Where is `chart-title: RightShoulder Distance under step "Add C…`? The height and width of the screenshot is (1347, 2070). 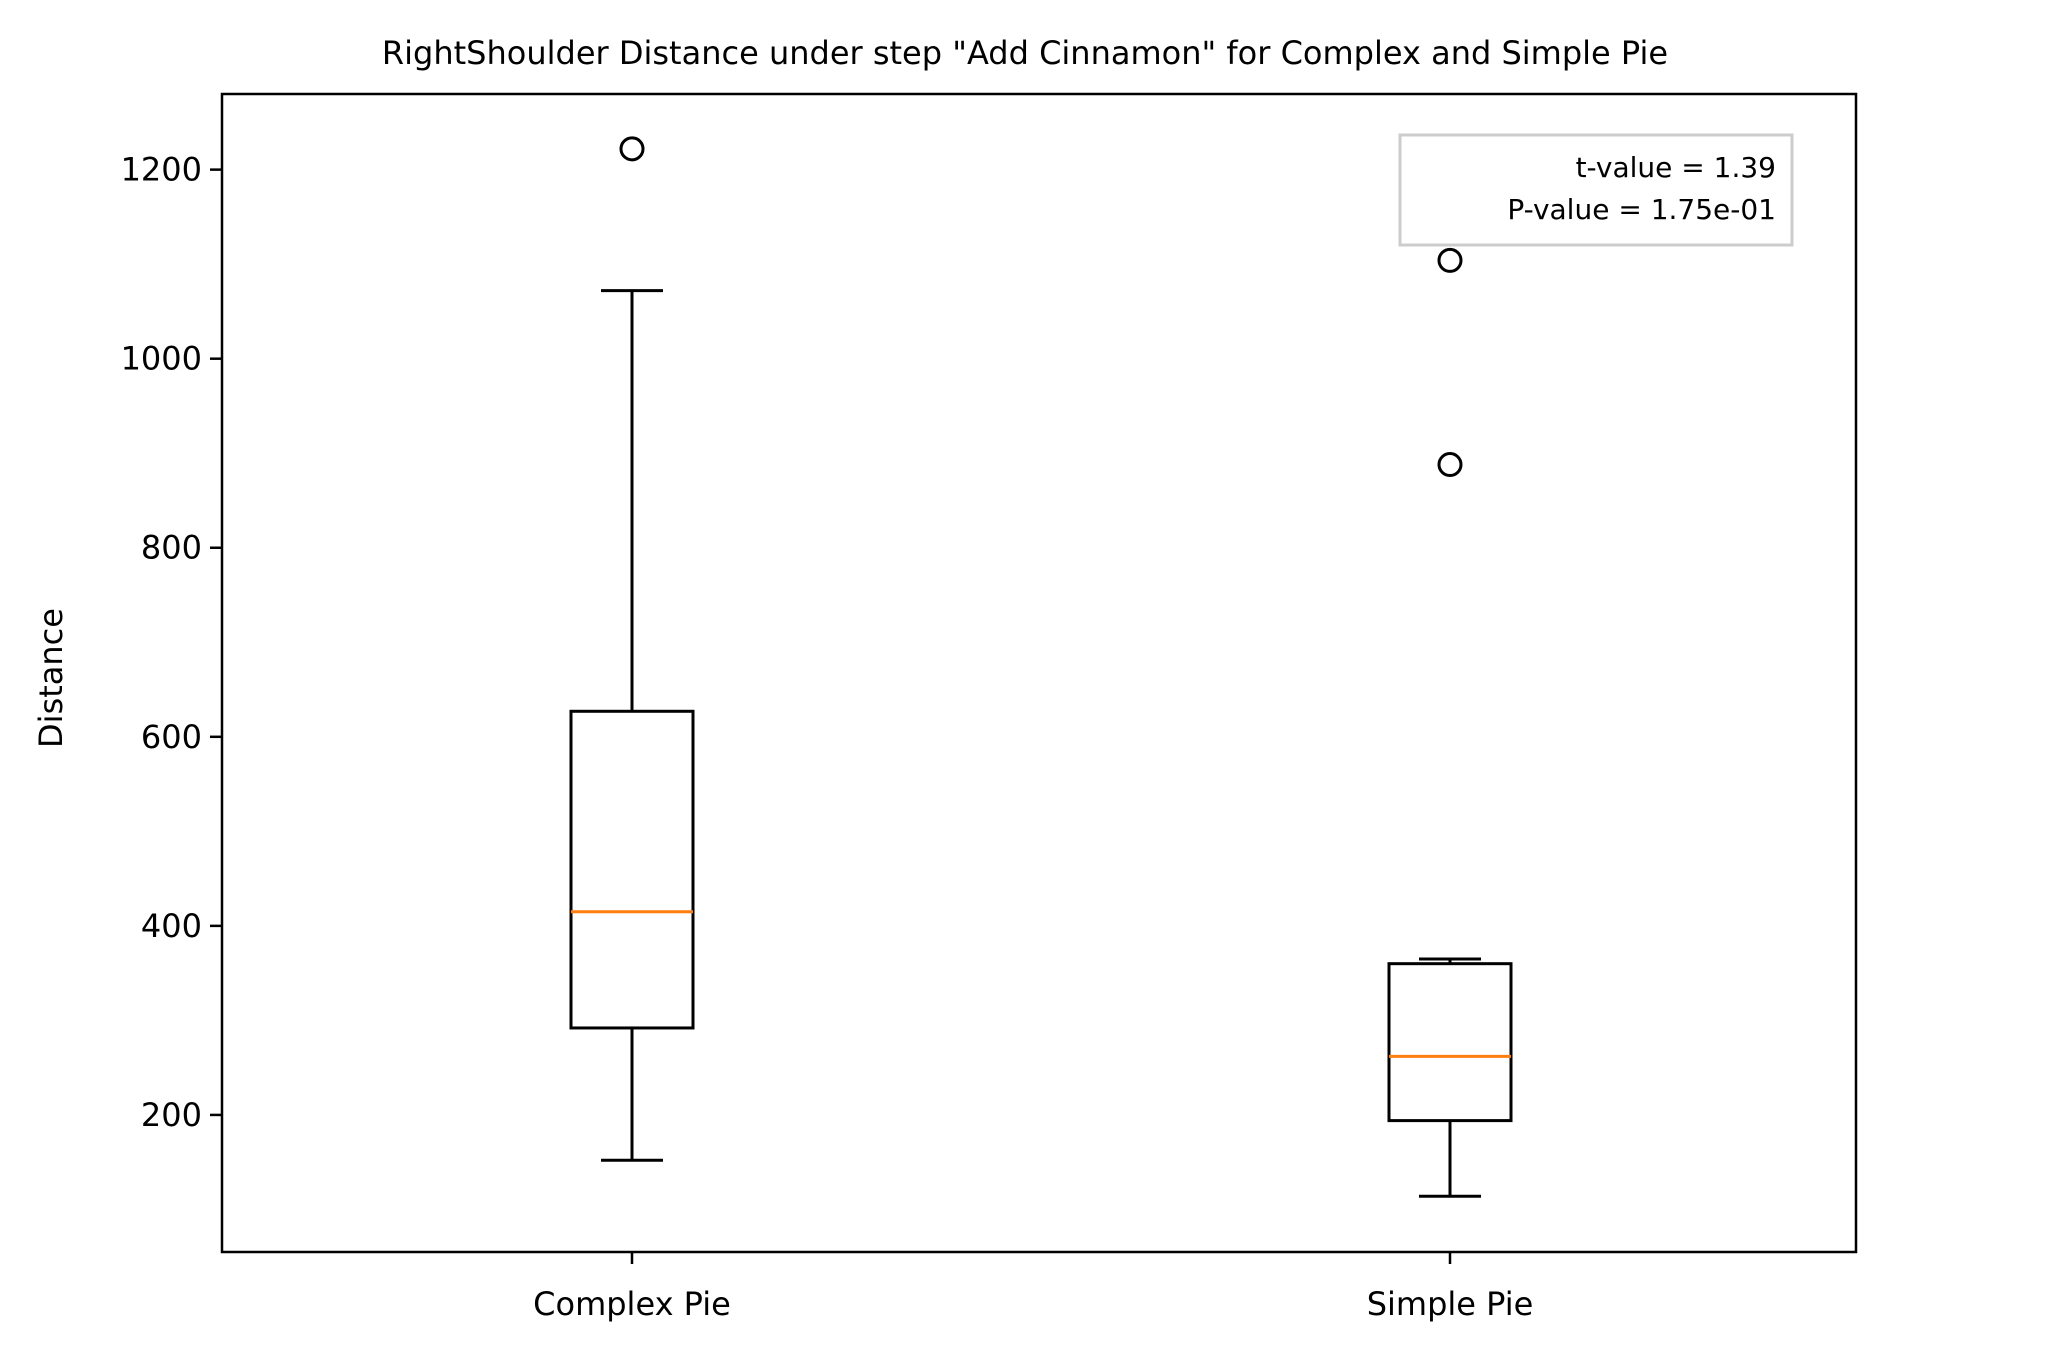 chart-title: RightShoulder Distance under step "Add C… is located at coordinates (1025, 53).